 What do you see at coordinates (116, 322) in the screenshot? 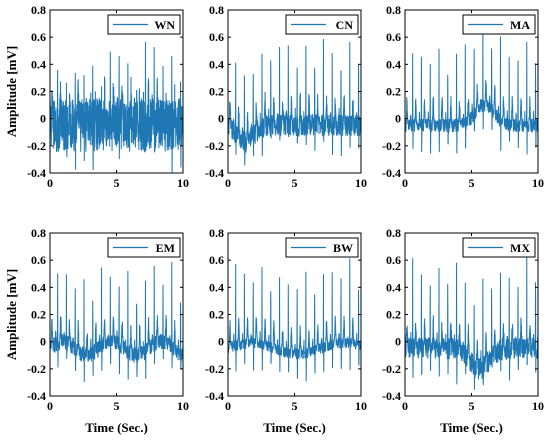
I see `series-line-em` at bounding box center [116, 322].